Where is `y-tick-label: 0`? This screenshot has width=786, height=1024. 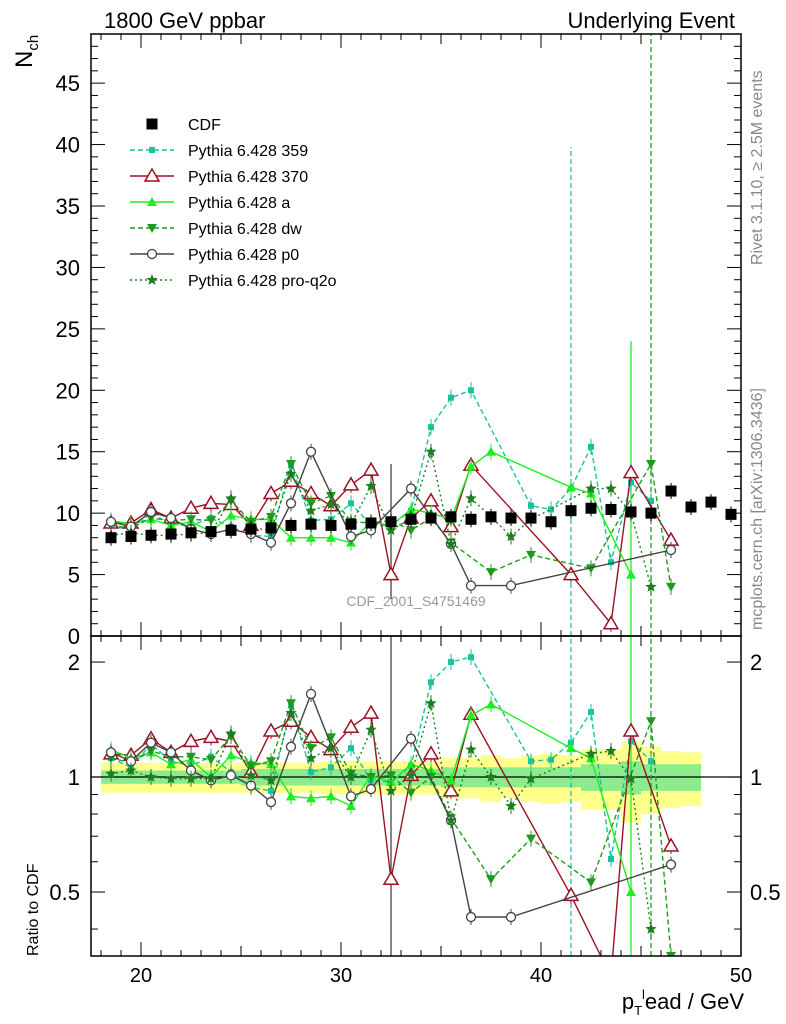 y-tick-label: 0 is located at coordinates (74, 636).